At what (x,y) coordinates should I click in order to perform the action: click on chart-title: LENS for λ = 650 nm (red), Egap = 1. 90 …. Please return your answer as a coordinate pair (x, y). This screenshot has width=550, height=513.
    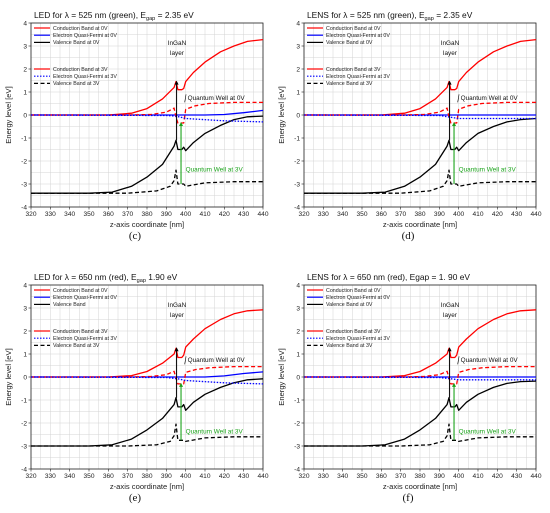
    Looking at the image, I should click on (388, 277).